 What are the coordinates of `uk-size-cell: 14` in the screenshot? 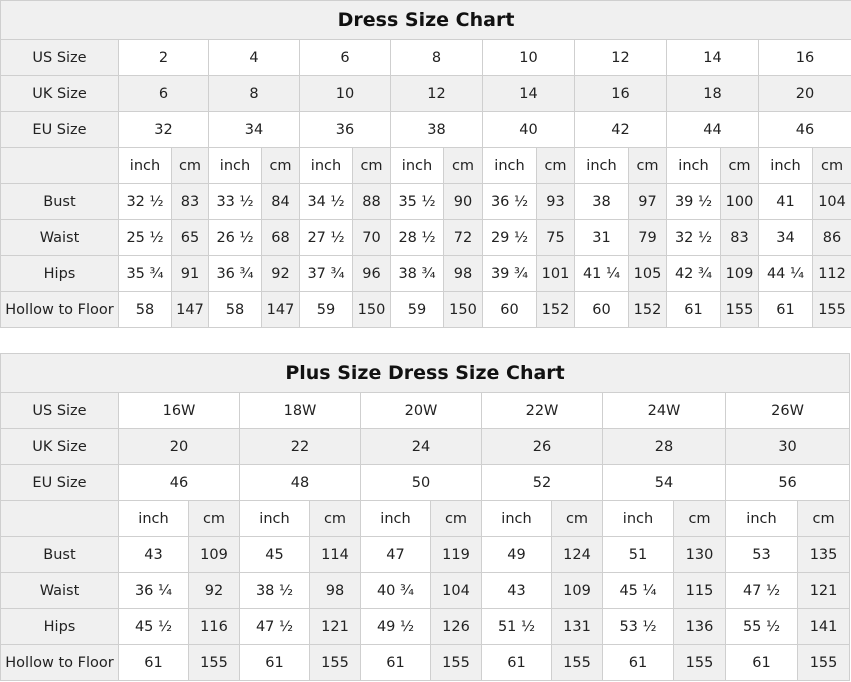 It's located at (528, 93).